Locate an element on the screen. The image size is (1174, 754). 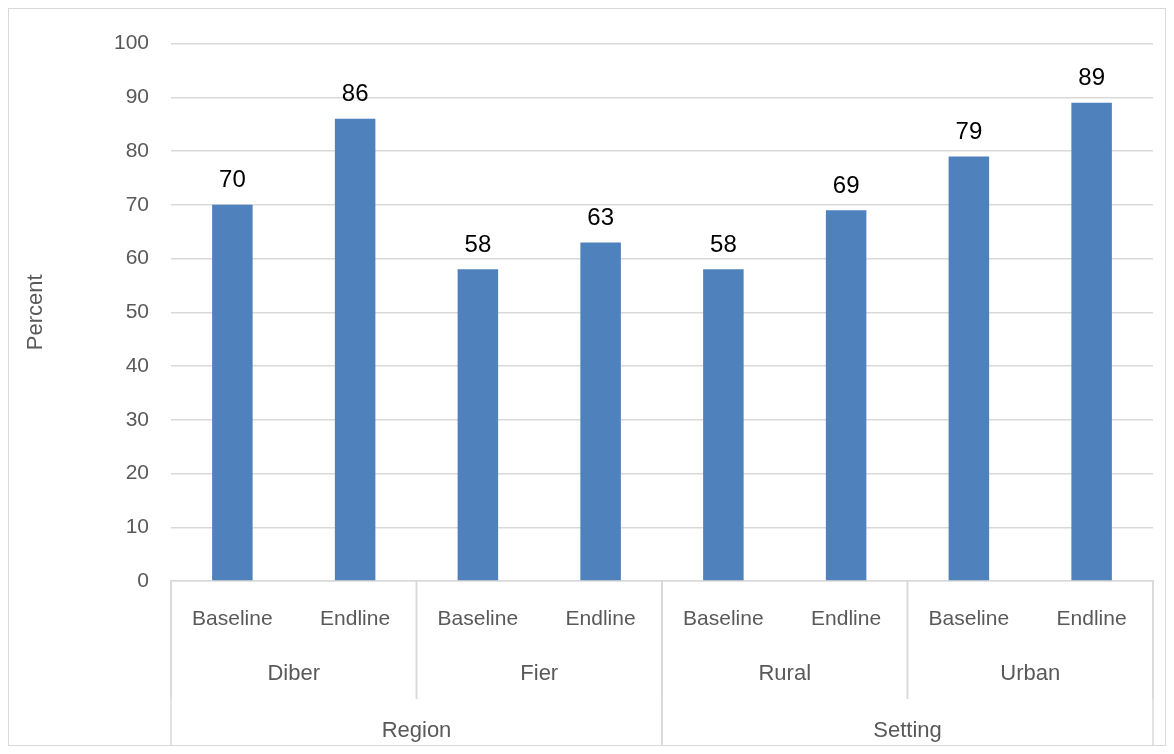
data-label: 69 is located at coordinates (846, 184).